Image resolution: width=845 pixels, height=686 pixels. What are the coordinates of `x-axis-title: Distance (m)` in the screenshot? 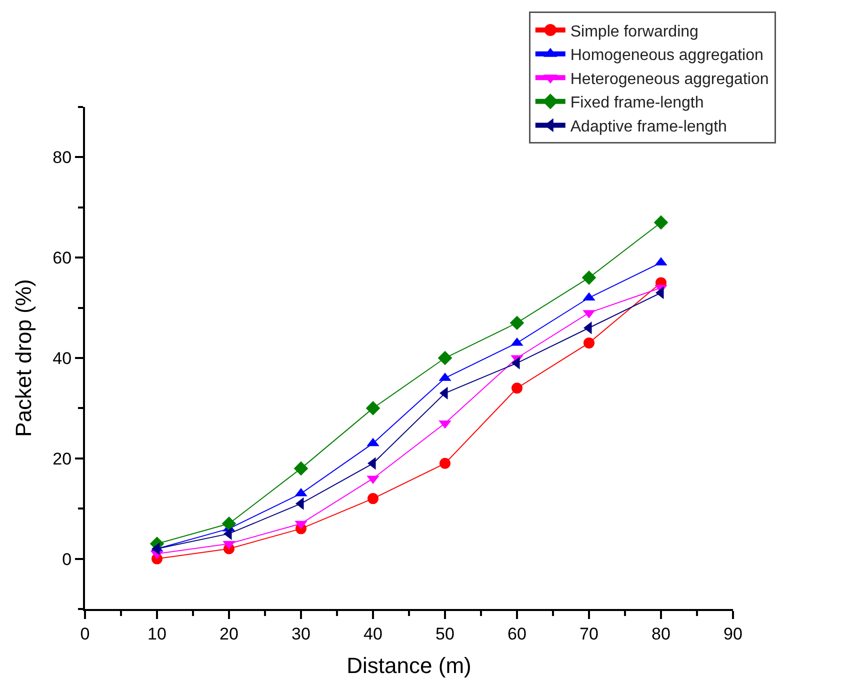 It's located at (409, 665).